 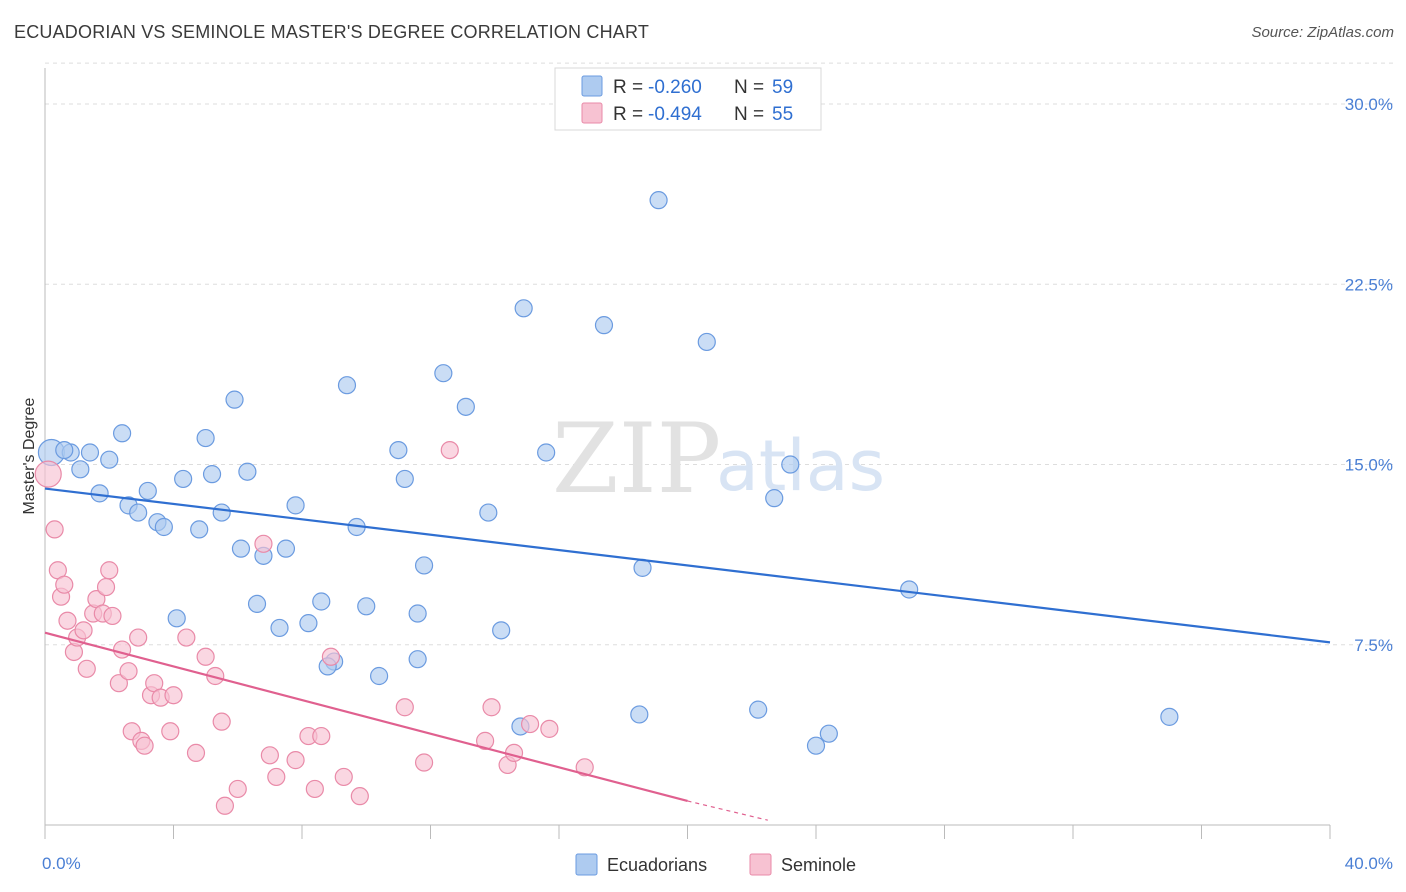 I want to click on watermark-zip: ZIP, so click(x=636, y=459).